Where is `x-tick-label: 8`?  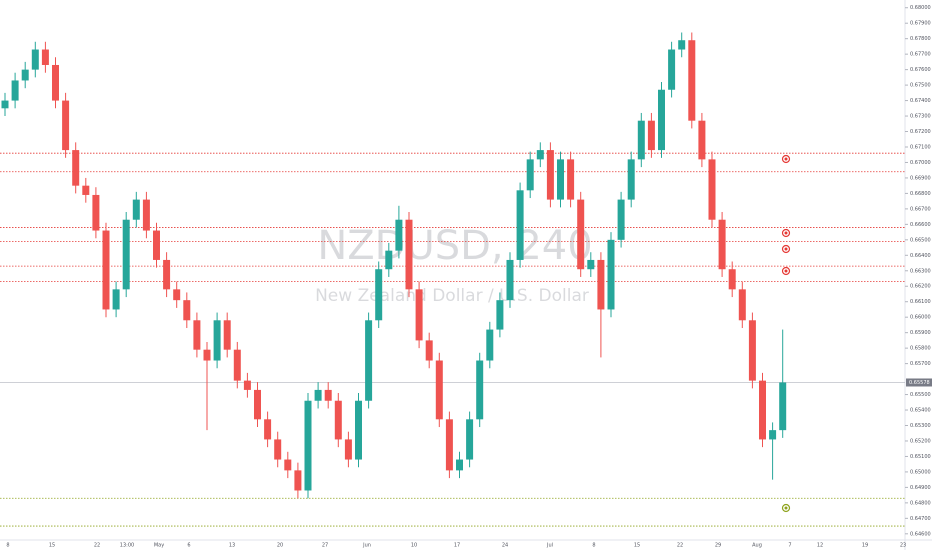
x-tick-label: 8 is located at coordinates (593, 546).